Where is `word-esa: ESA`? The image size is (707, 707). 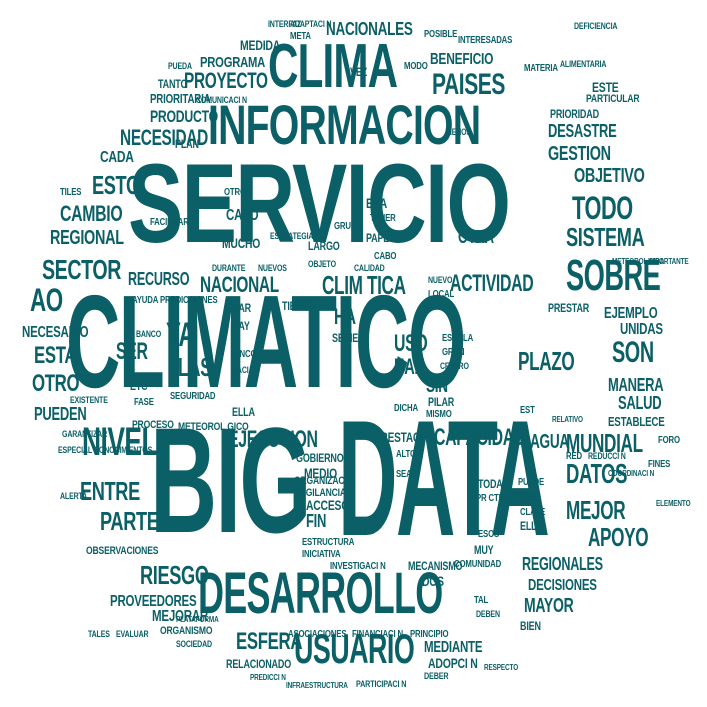 word-esa: ESA is located at coordinates (376, 203).